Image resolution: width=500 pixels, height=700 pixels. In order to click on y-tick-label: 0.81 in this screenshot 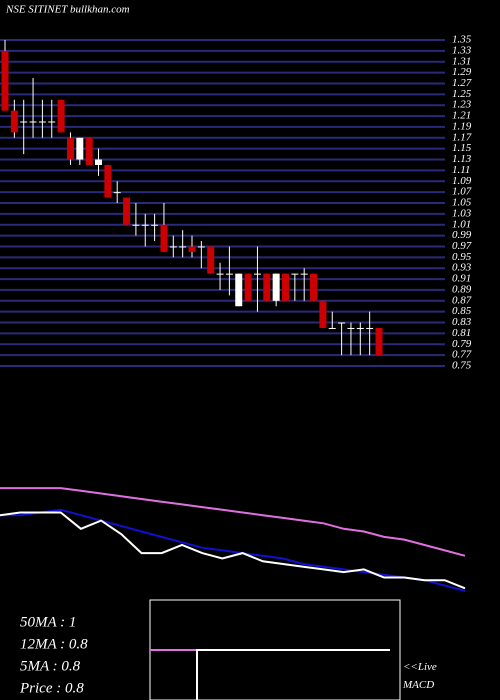, I will do `click(461, 333)`.